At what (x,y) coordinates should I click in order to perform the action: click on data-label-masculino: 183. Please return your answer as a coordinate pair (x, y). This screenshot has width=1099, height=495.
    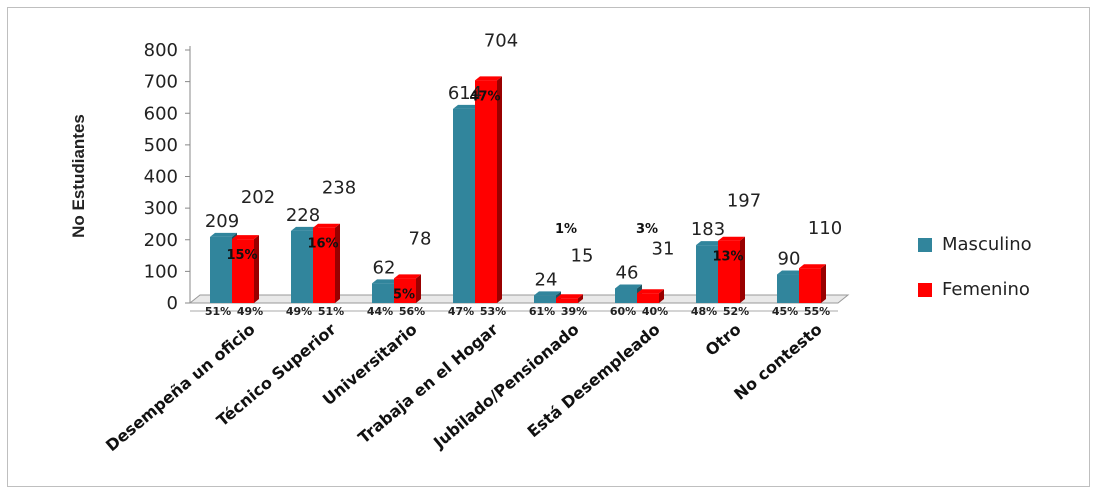
    Looking at the image, I should click on (708, 229).